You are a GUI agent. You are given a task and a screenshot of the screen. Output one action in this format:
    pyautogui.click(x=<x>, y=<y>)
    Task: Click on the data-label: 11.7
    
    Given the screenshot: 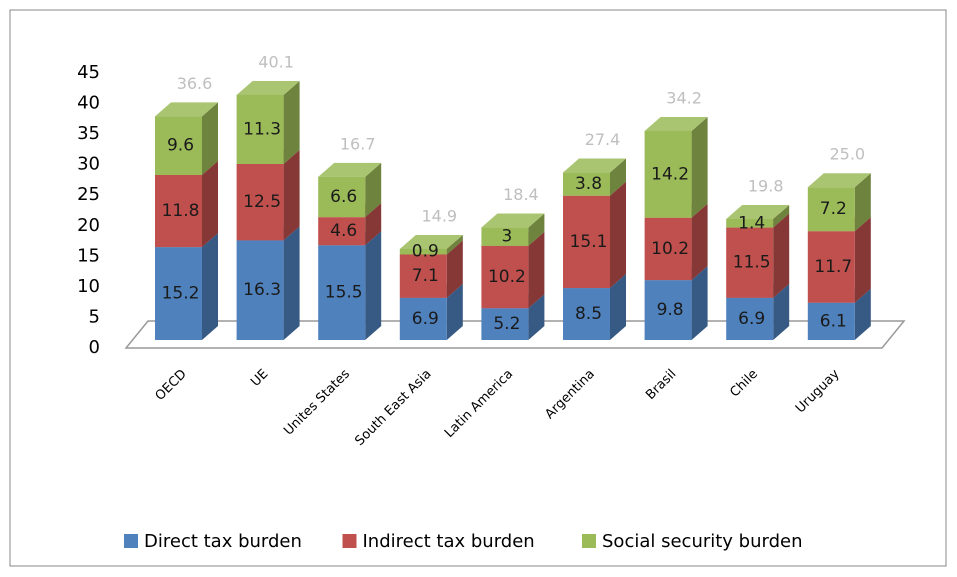 What is the action you would take?
    pyautogui.click(x=833, y=267)
    